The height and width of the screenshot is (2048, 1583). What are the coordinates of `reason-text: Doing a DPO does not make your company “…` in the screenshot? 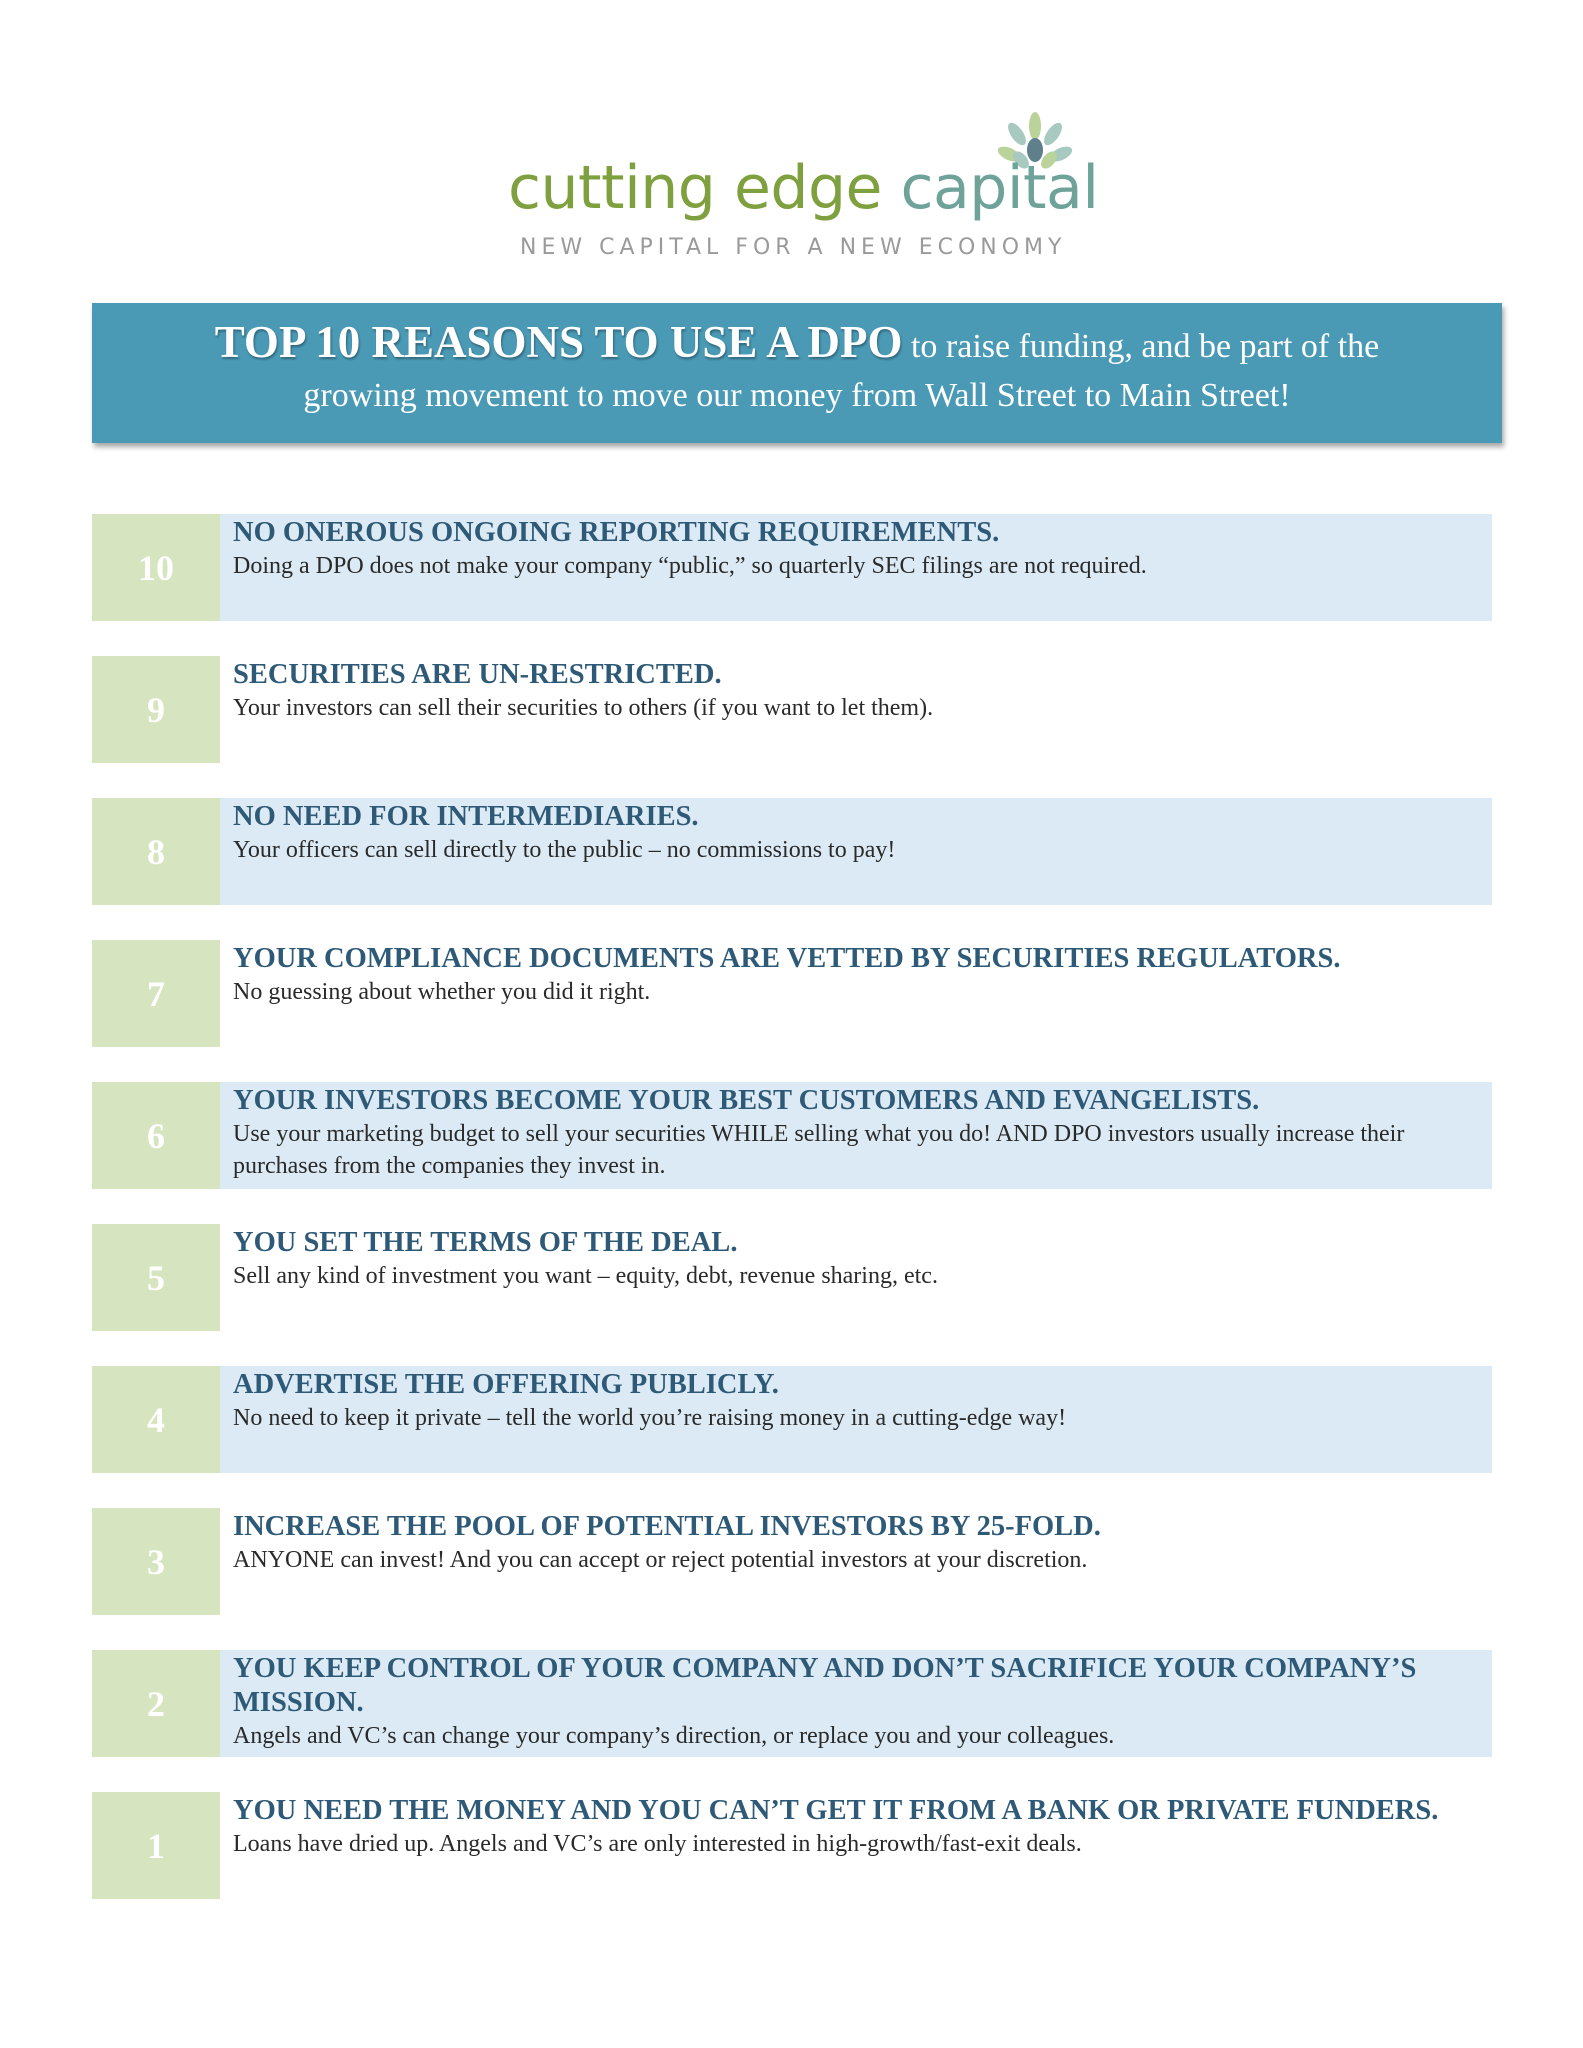 It's located at (690, 566).